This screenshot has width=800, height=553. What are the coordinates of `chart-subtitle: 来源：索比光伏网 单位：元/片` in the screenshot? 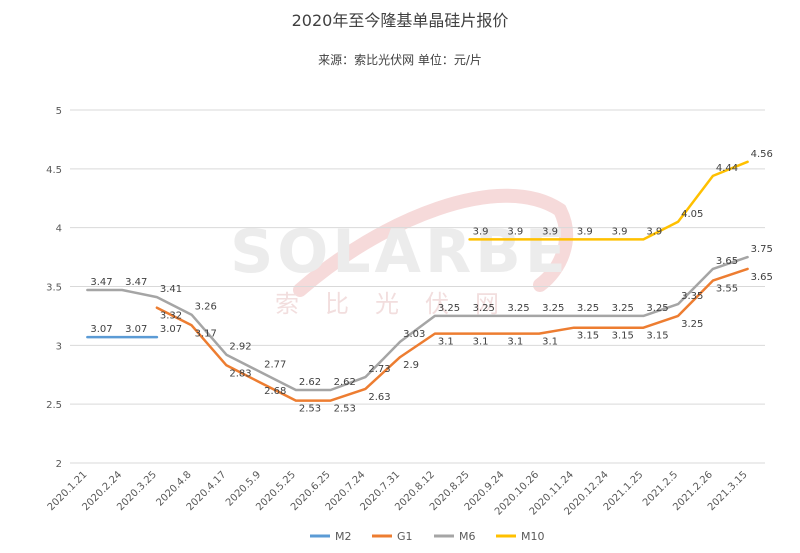 It's located at (400, 59).